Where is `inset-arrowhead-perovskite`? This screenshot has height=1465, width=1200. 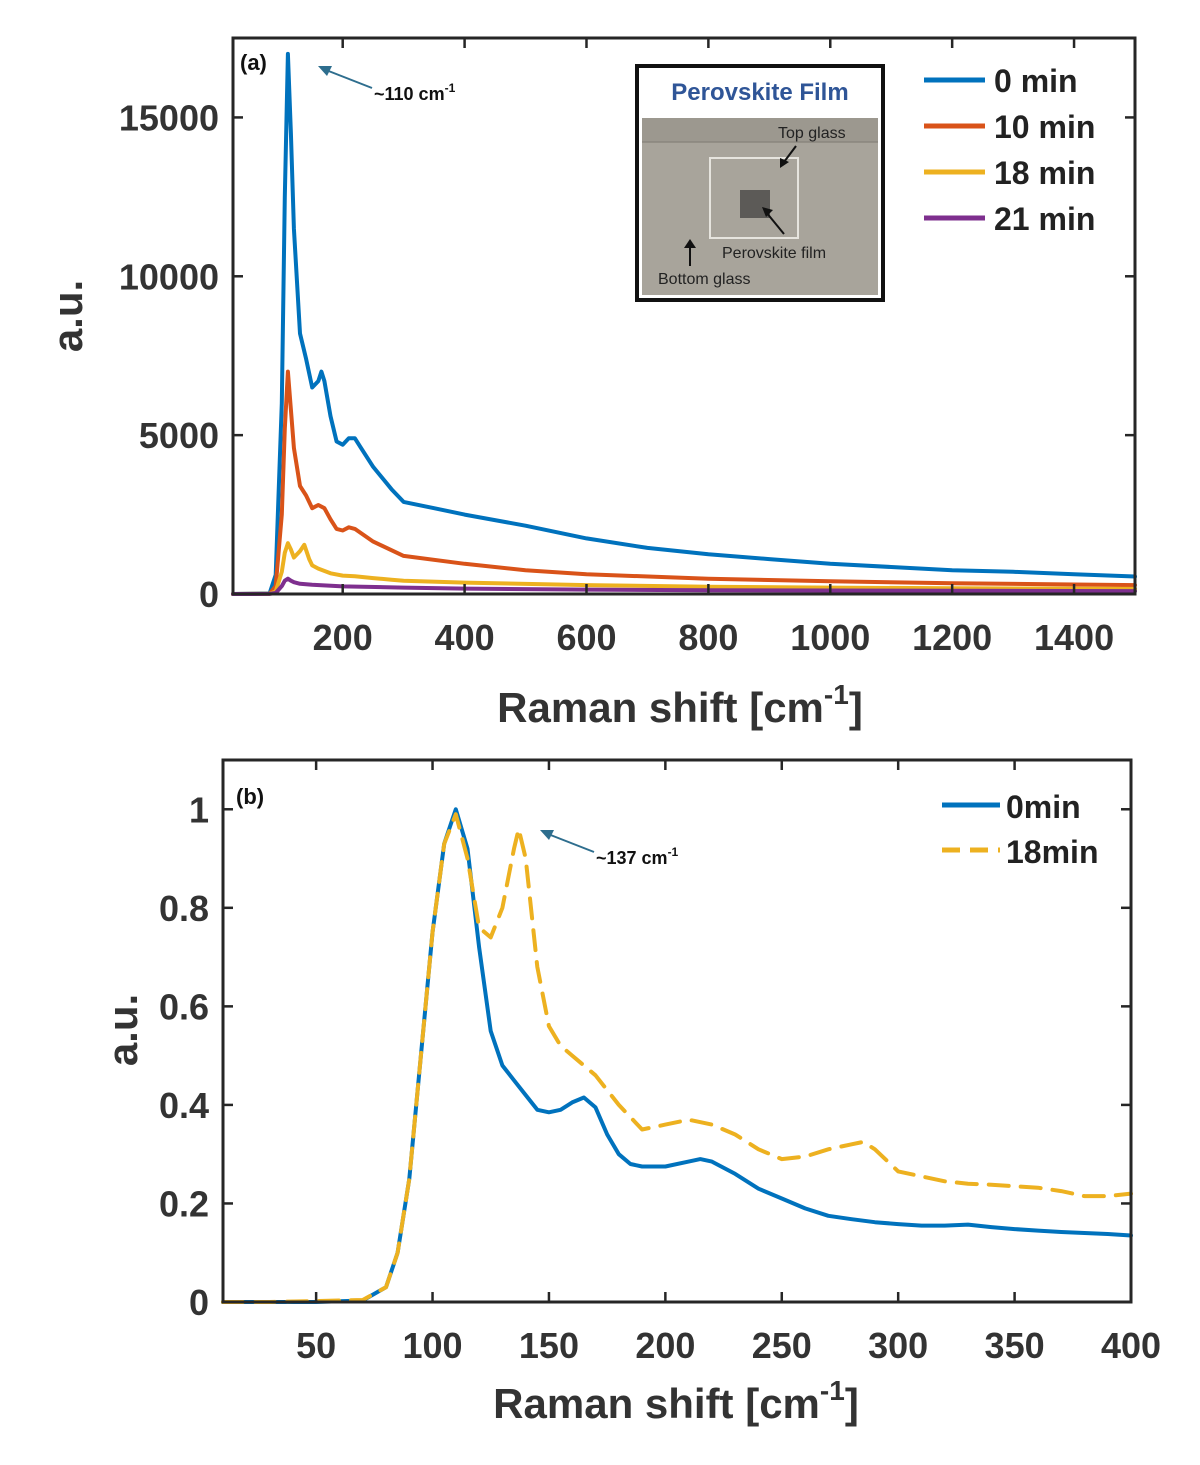
inset-arrowhead-perovskite is located at coordinates (767, 212).